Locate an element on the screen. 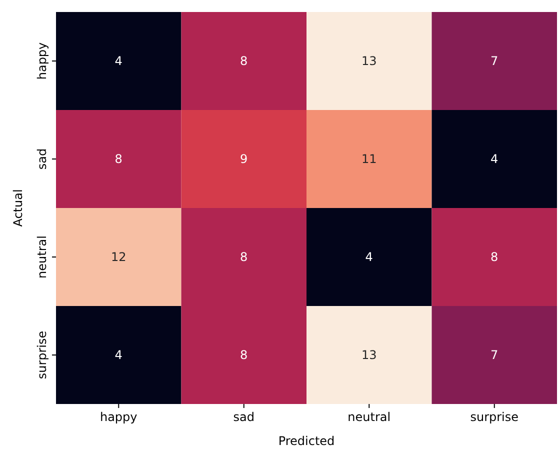 This screenshot has width=559, height=451. y-tick-label: neutral is located at coordinates (42, 257).